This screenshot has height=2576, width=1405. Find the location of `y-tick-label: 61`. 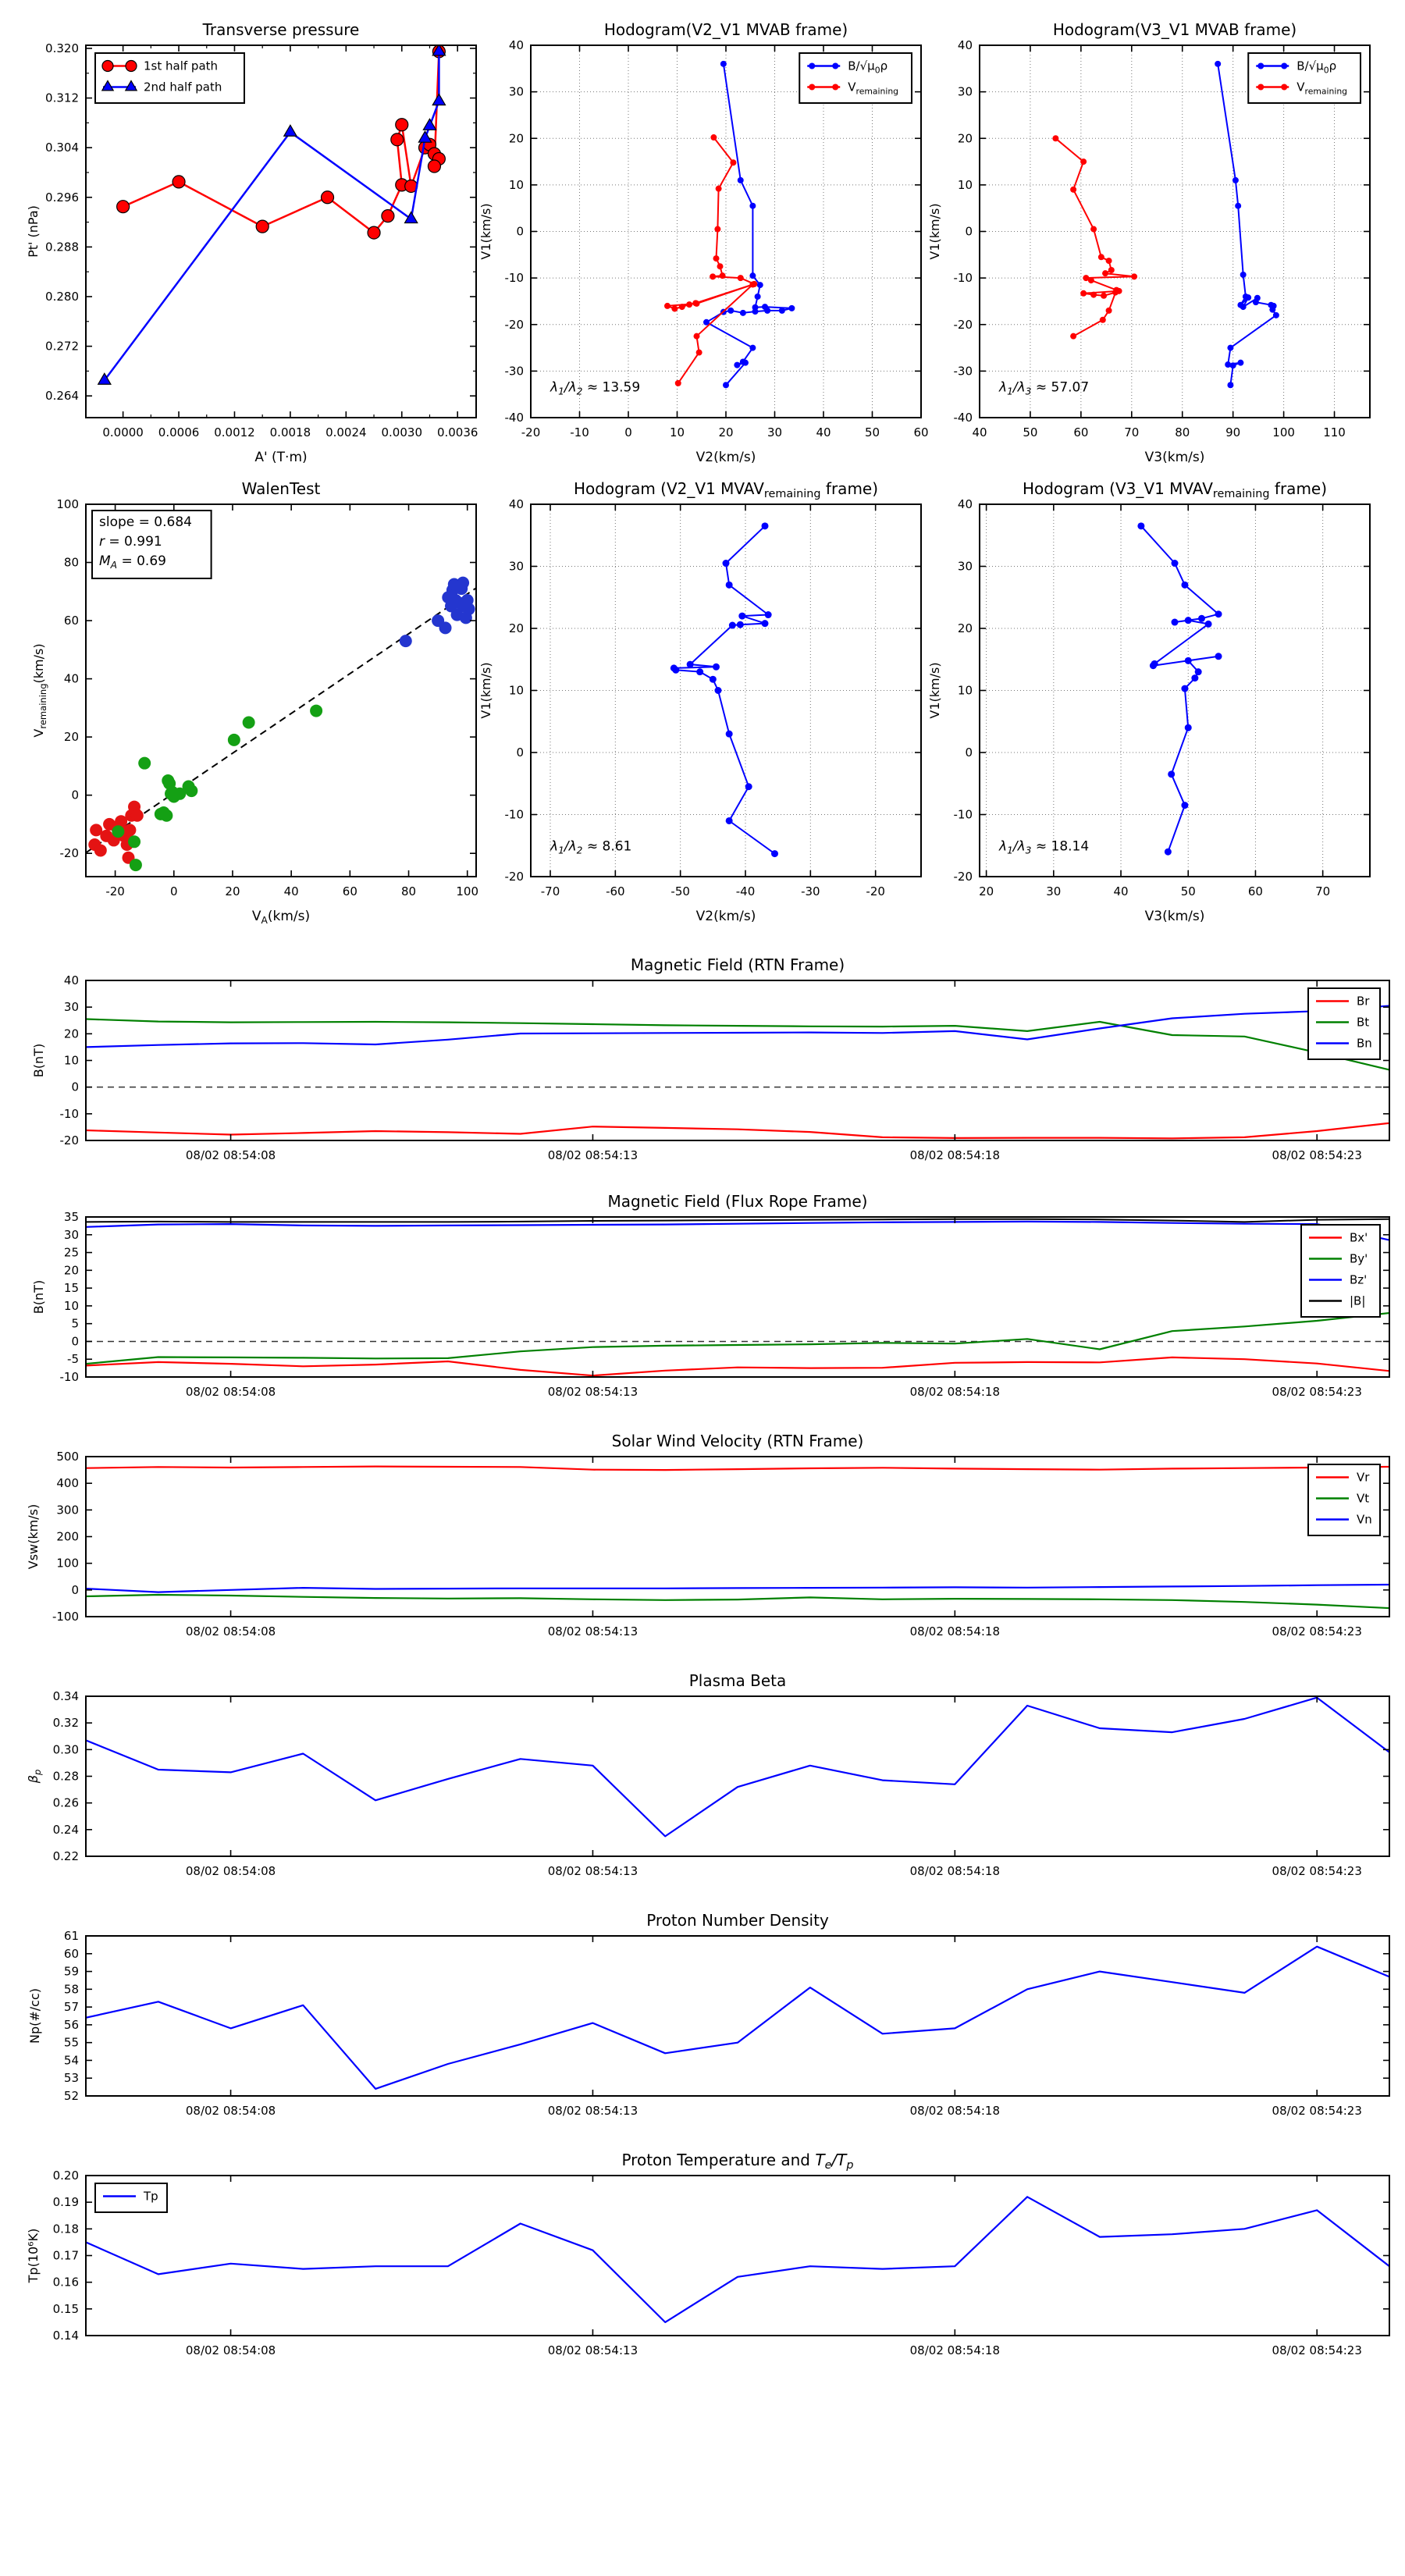

y-tick-label: 61 is located at coordinates (72, 1936).